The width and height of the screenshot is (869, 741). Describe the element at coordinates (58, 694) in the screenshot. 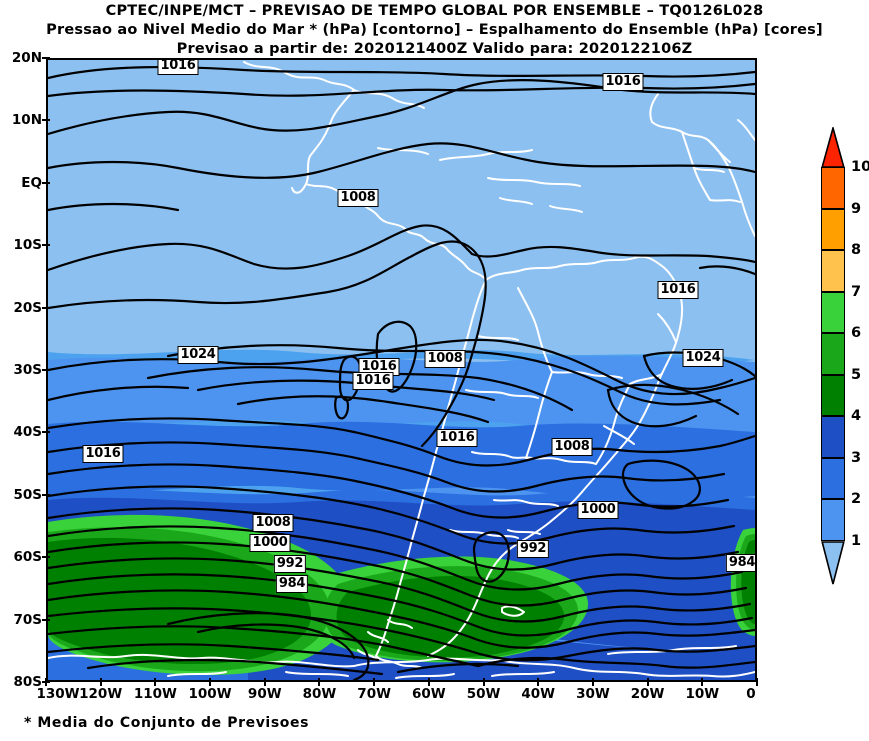

I see `x-tick-label: 130W` at that location.